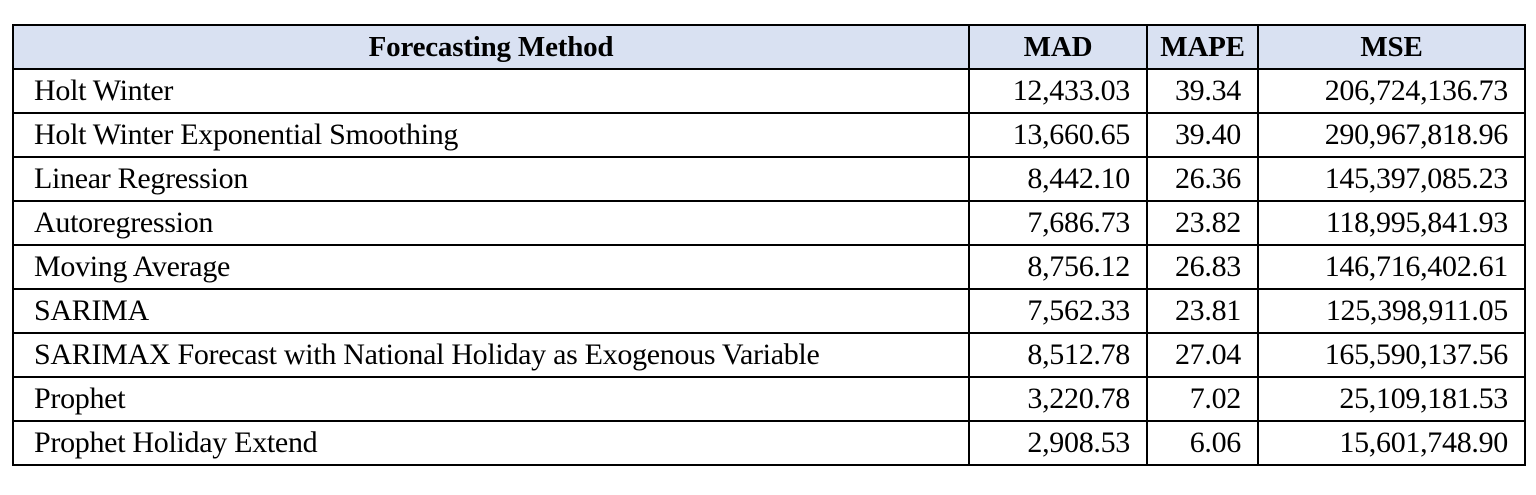 The width and height of the screenshot is (1536, 495). Describe the element at coordinates (1058, 443) in the screenshot. I see `mad-cell: 2,908.53` at that location.